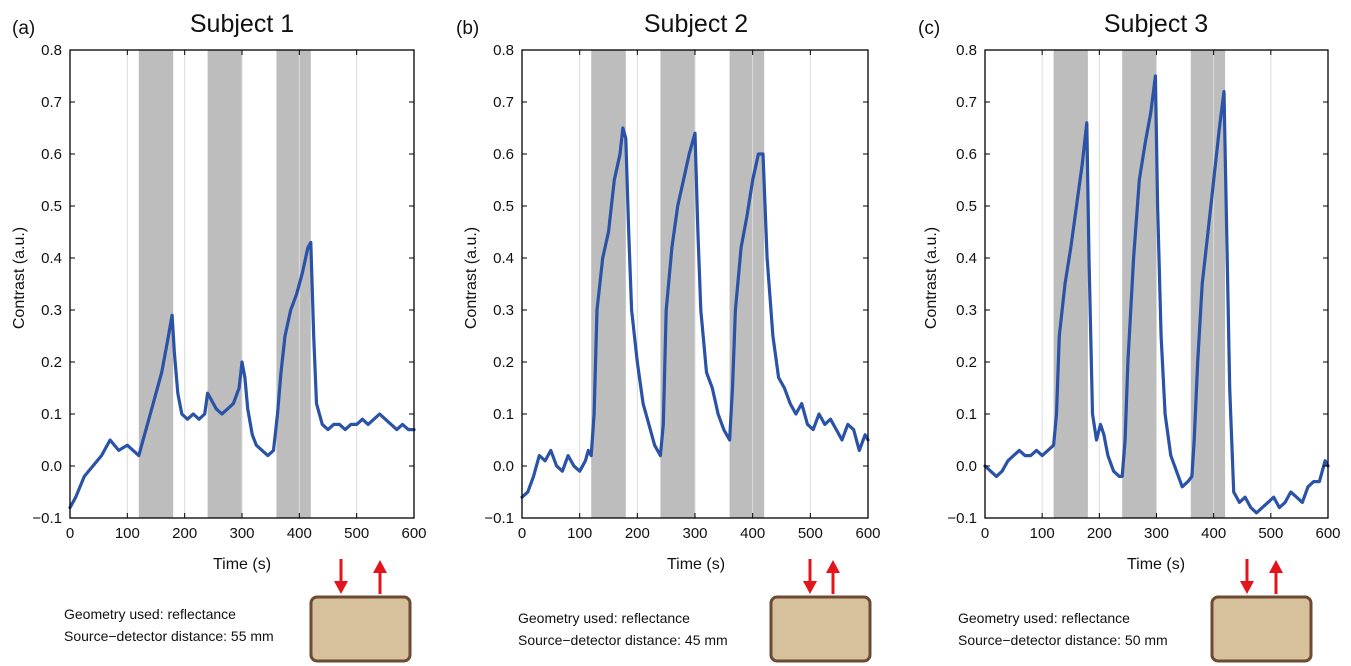  I want to click on distance-note: Source−detector distance: 50 mm, so click(1063, 640).